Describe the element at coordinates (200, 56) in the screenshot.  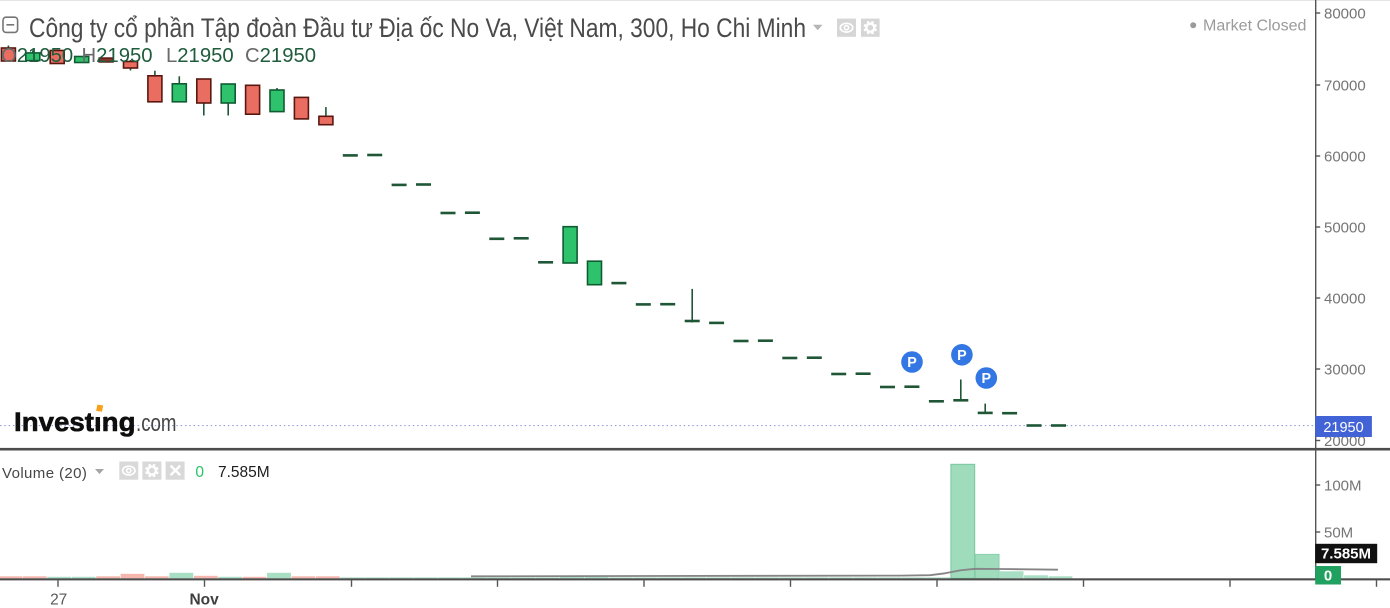
I see `svg-text: L21950` at that location.